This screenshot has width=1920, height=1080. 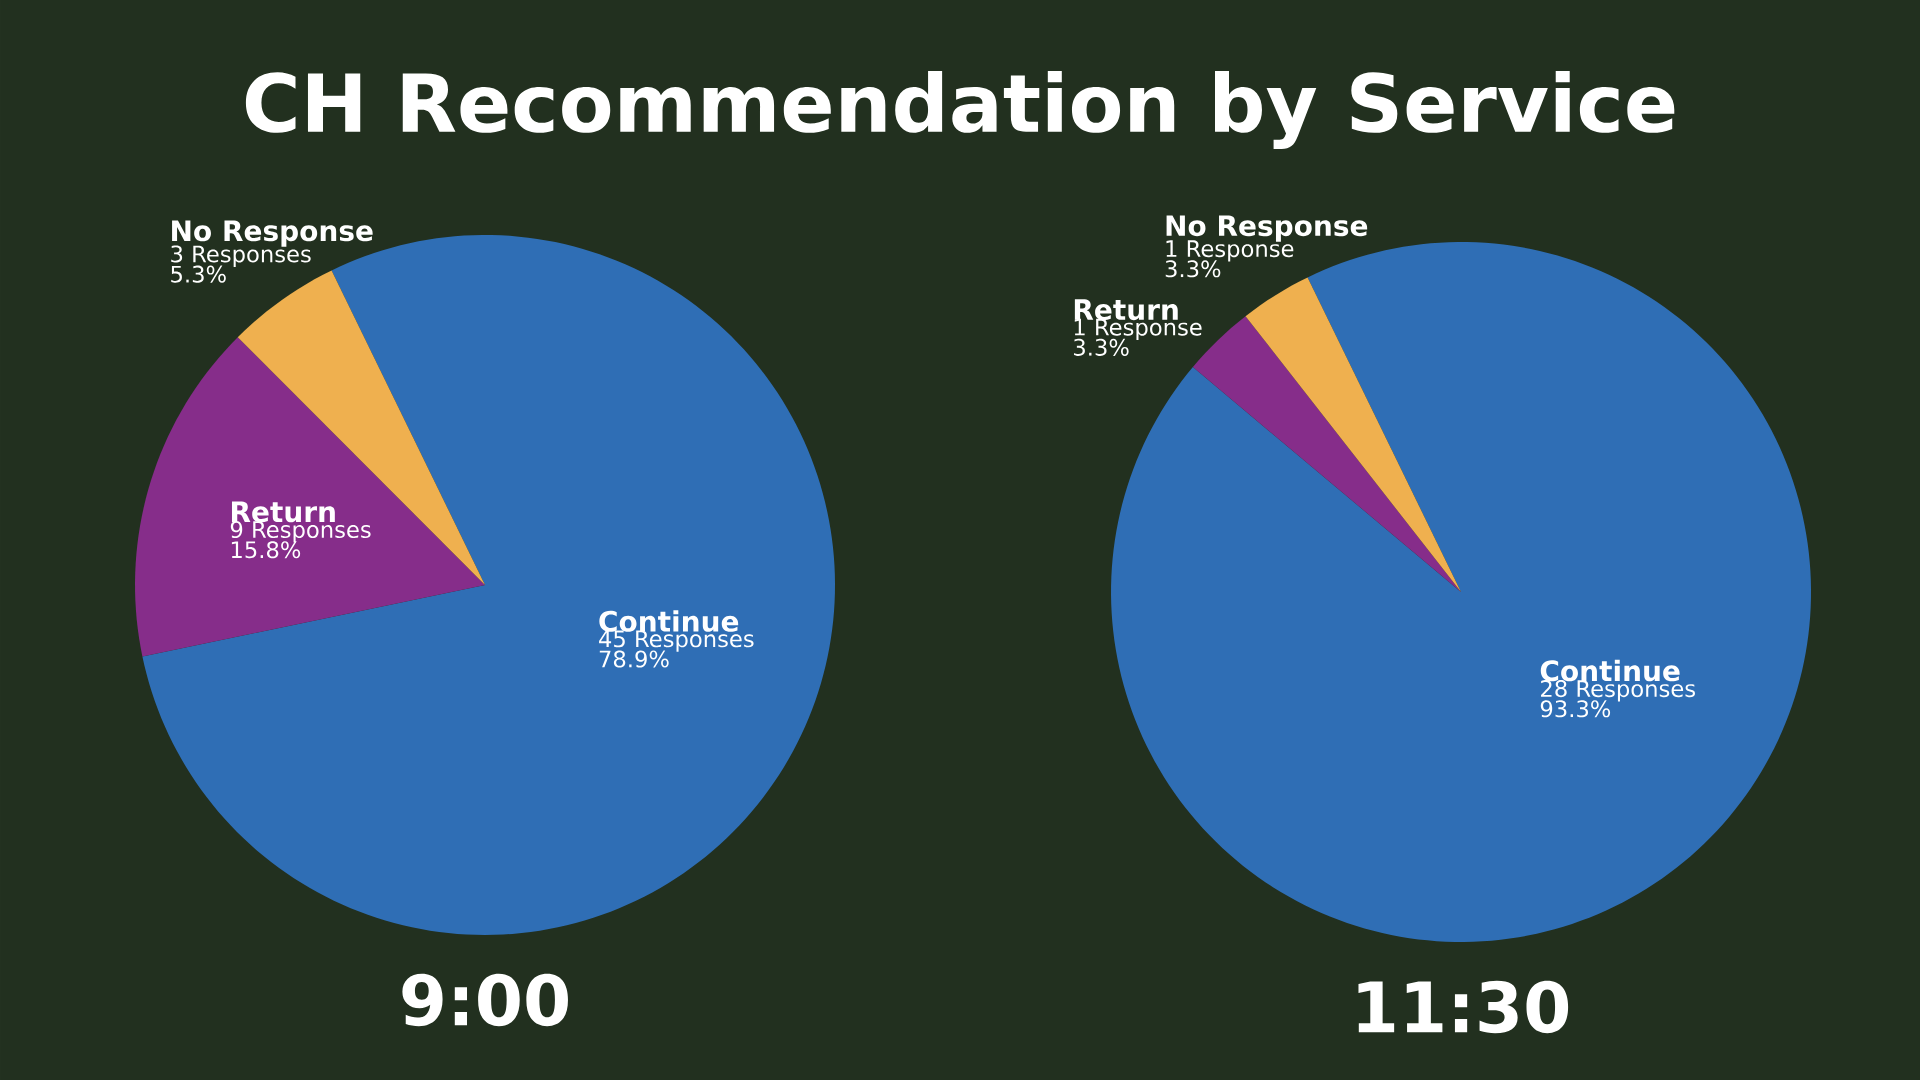 I want to click on text: 11:30, so click(x=1463, y=1007).